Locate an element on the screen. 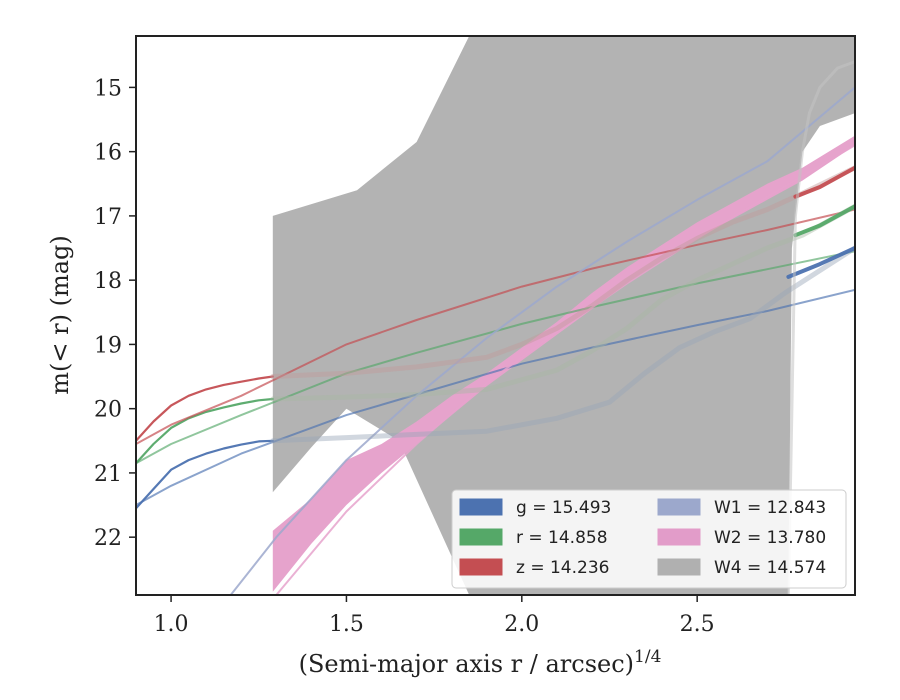  y-tick-label: 18 is located at coordinates (108, 281).